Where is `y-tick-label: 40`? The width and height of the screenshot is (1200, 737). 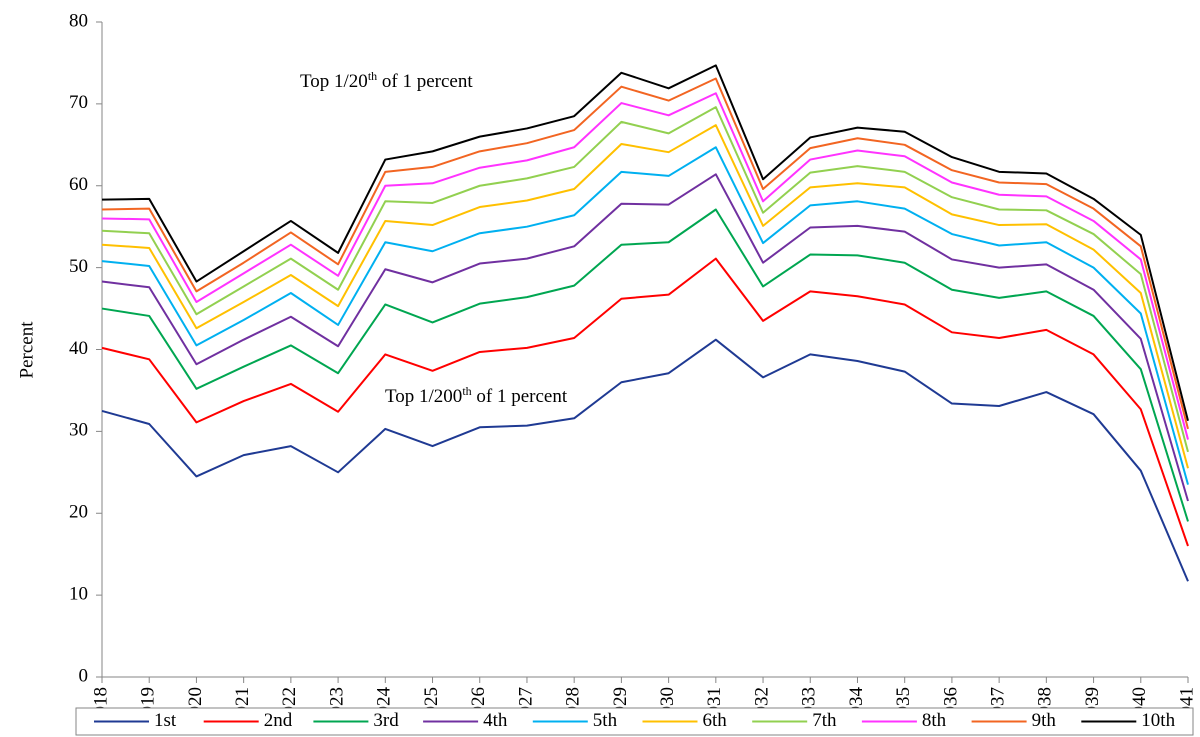 y-tick-label: 40 is located at coordinates (78, 348).